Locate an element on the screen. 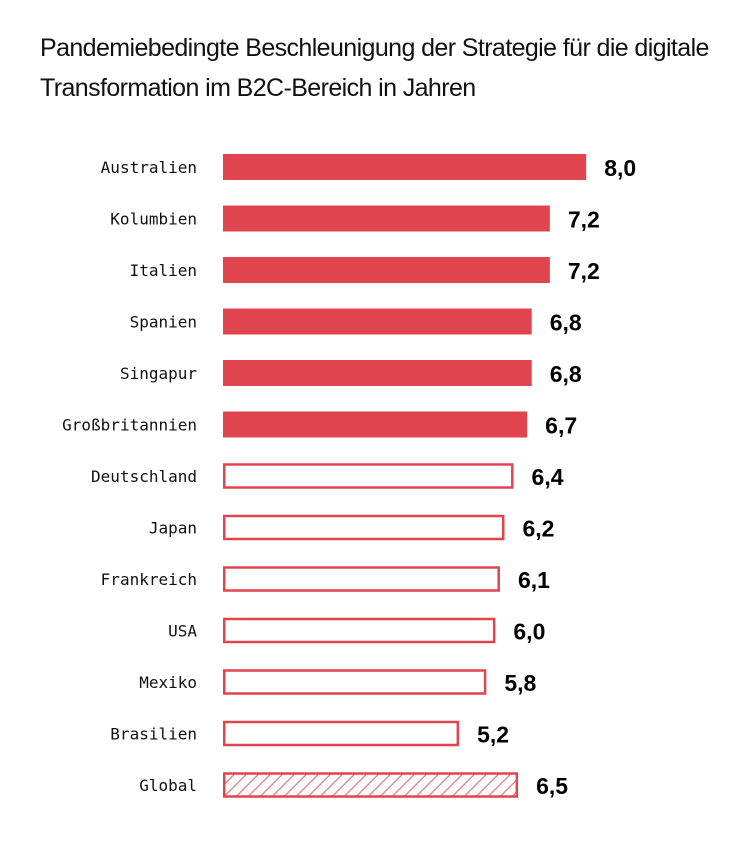 This screenshot has height=850, width=752. value-label: 6,4 is located at coordinates (548, 477).